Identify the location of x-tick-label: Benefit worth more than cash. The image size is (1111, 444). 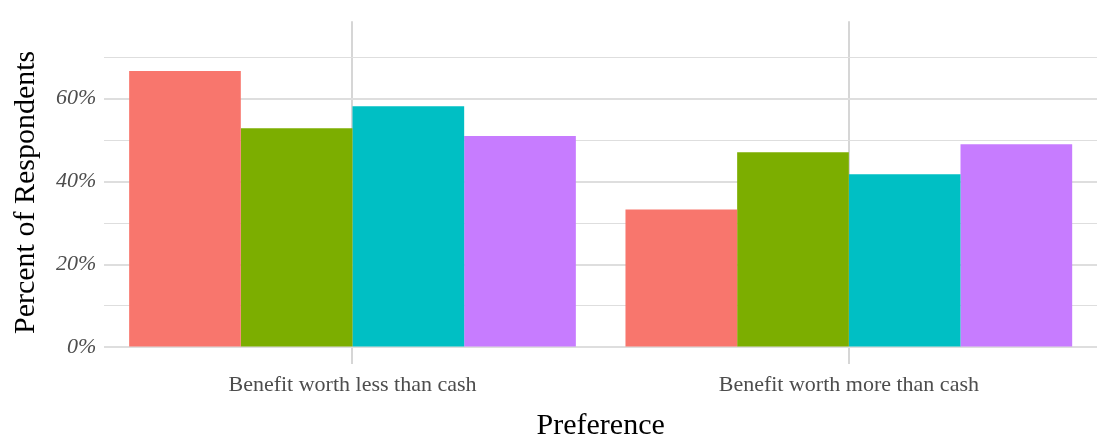
(848, 383).